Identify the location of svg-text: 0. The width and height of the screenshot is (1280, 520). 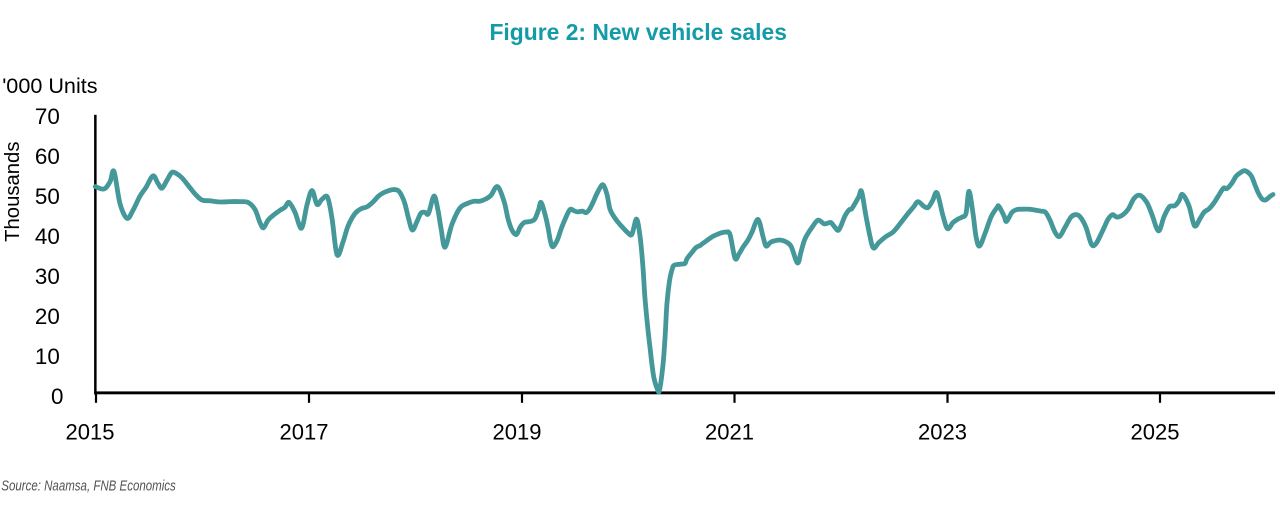
(57, 396).